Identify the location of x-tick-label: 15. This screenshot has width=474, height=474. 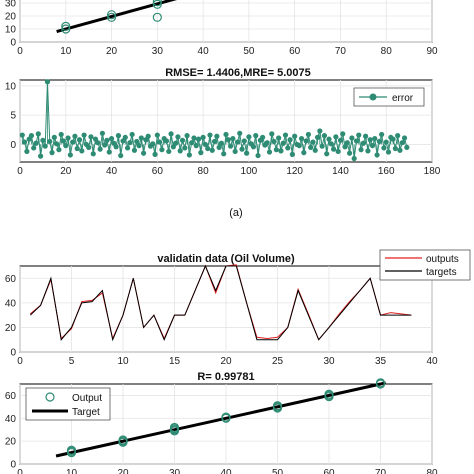
(175, 361).